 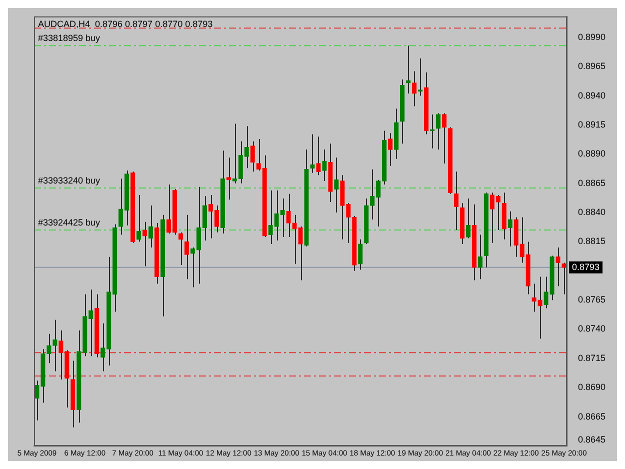 I want to click on ref-line-label: #33818959 buy, so click(x=69, y=38).